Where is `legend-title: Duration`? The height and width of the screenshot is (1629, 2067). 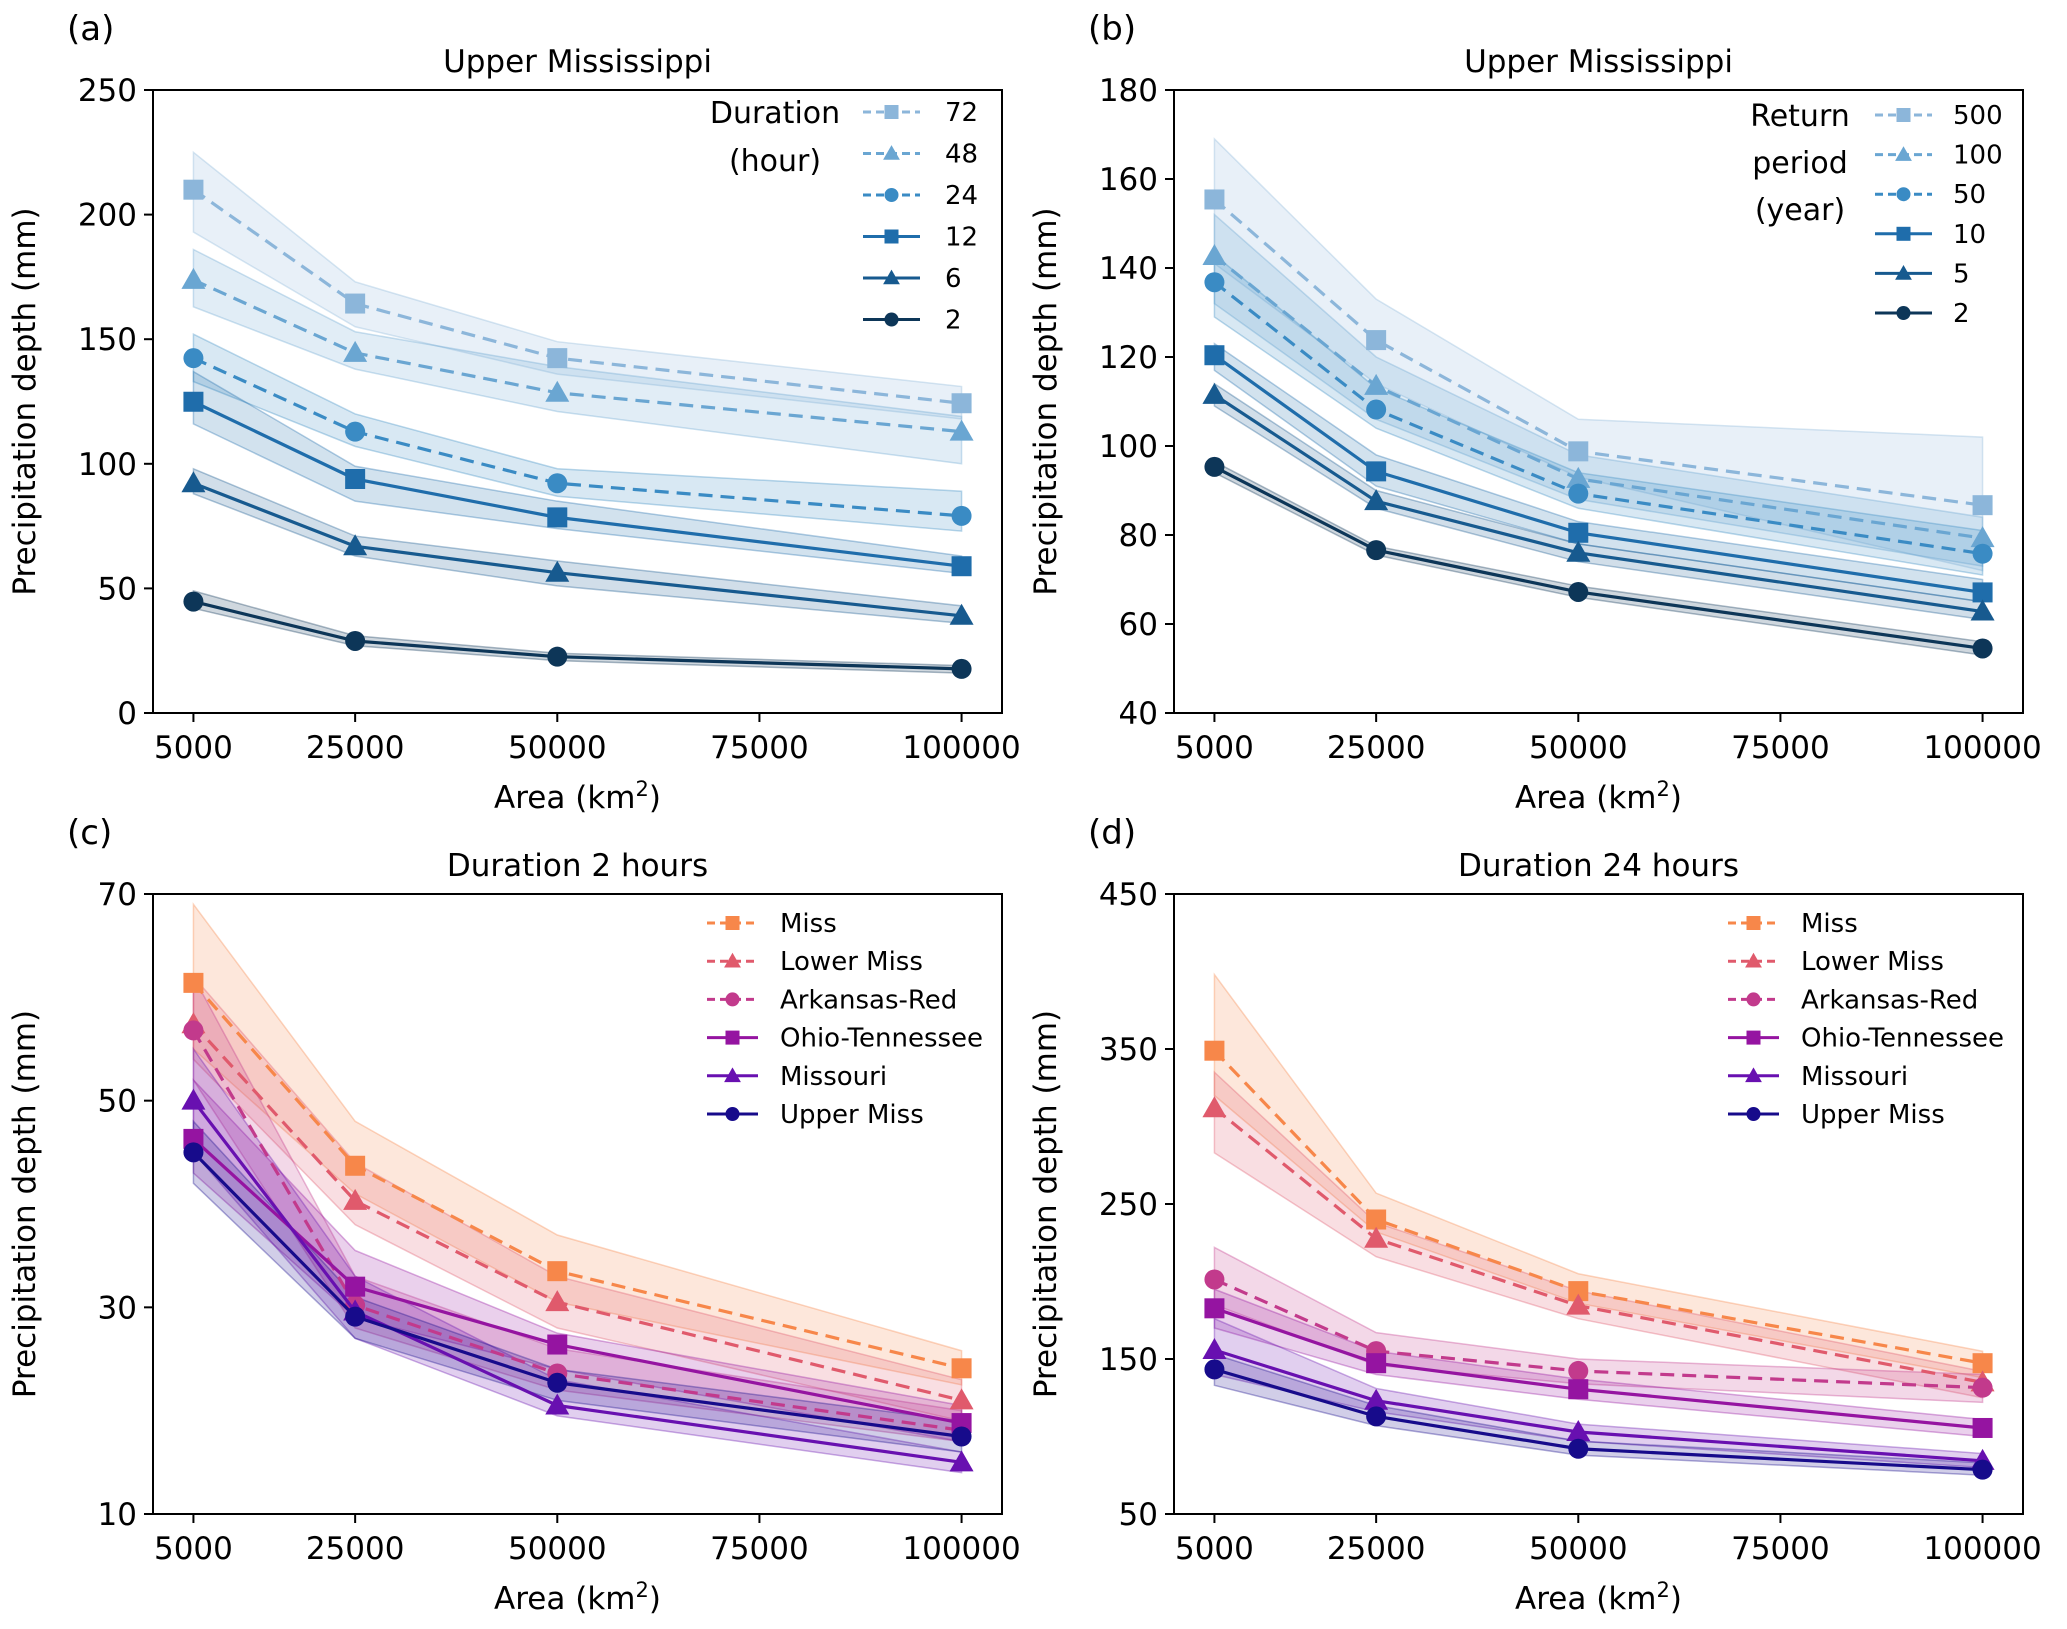
legend-title: Duration is located at coordinates (775, 113).